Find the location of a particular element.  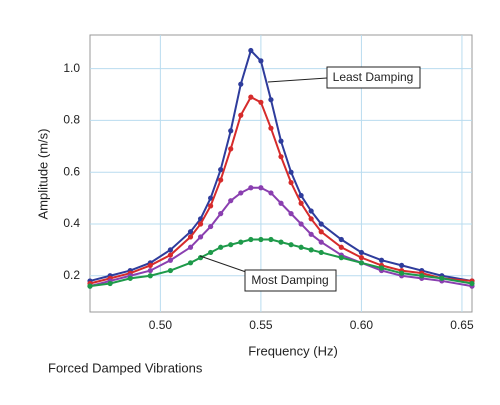

y-axis-label: Amplitude (m/s) is located at coordinates (42, 173).